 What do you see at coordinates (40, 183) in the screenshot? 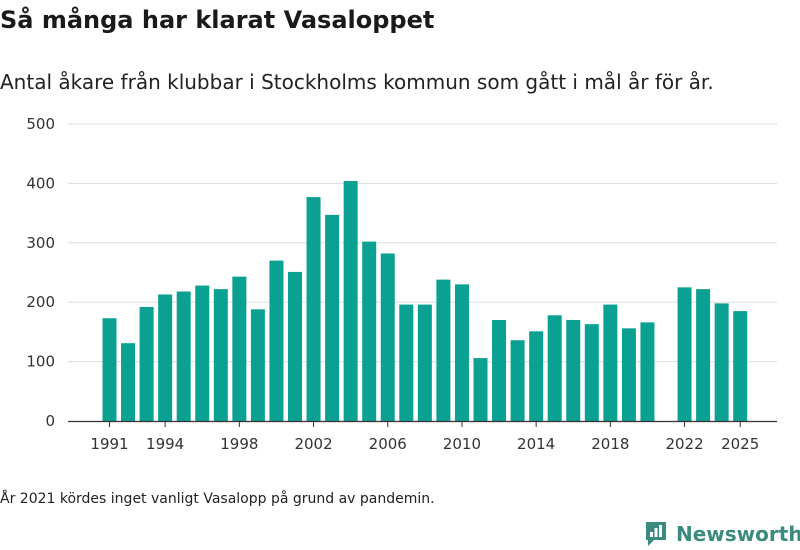
I see `y-tick-label: 400` at bounding box center [40, 183].